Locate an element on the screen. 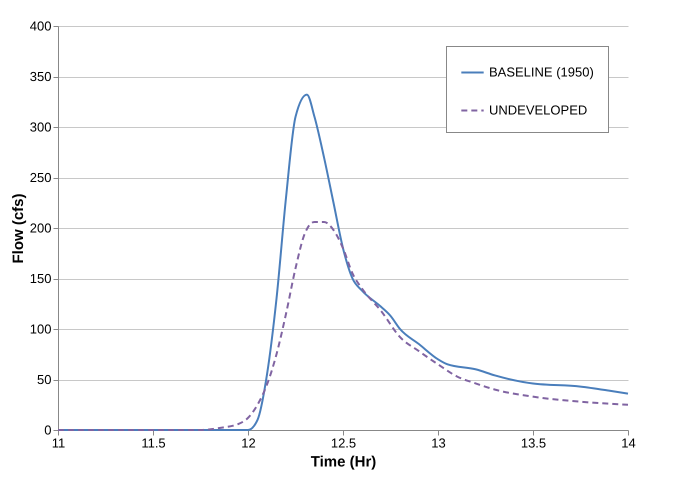  x-tick-label: 14 is located at coordinates (628, 443).